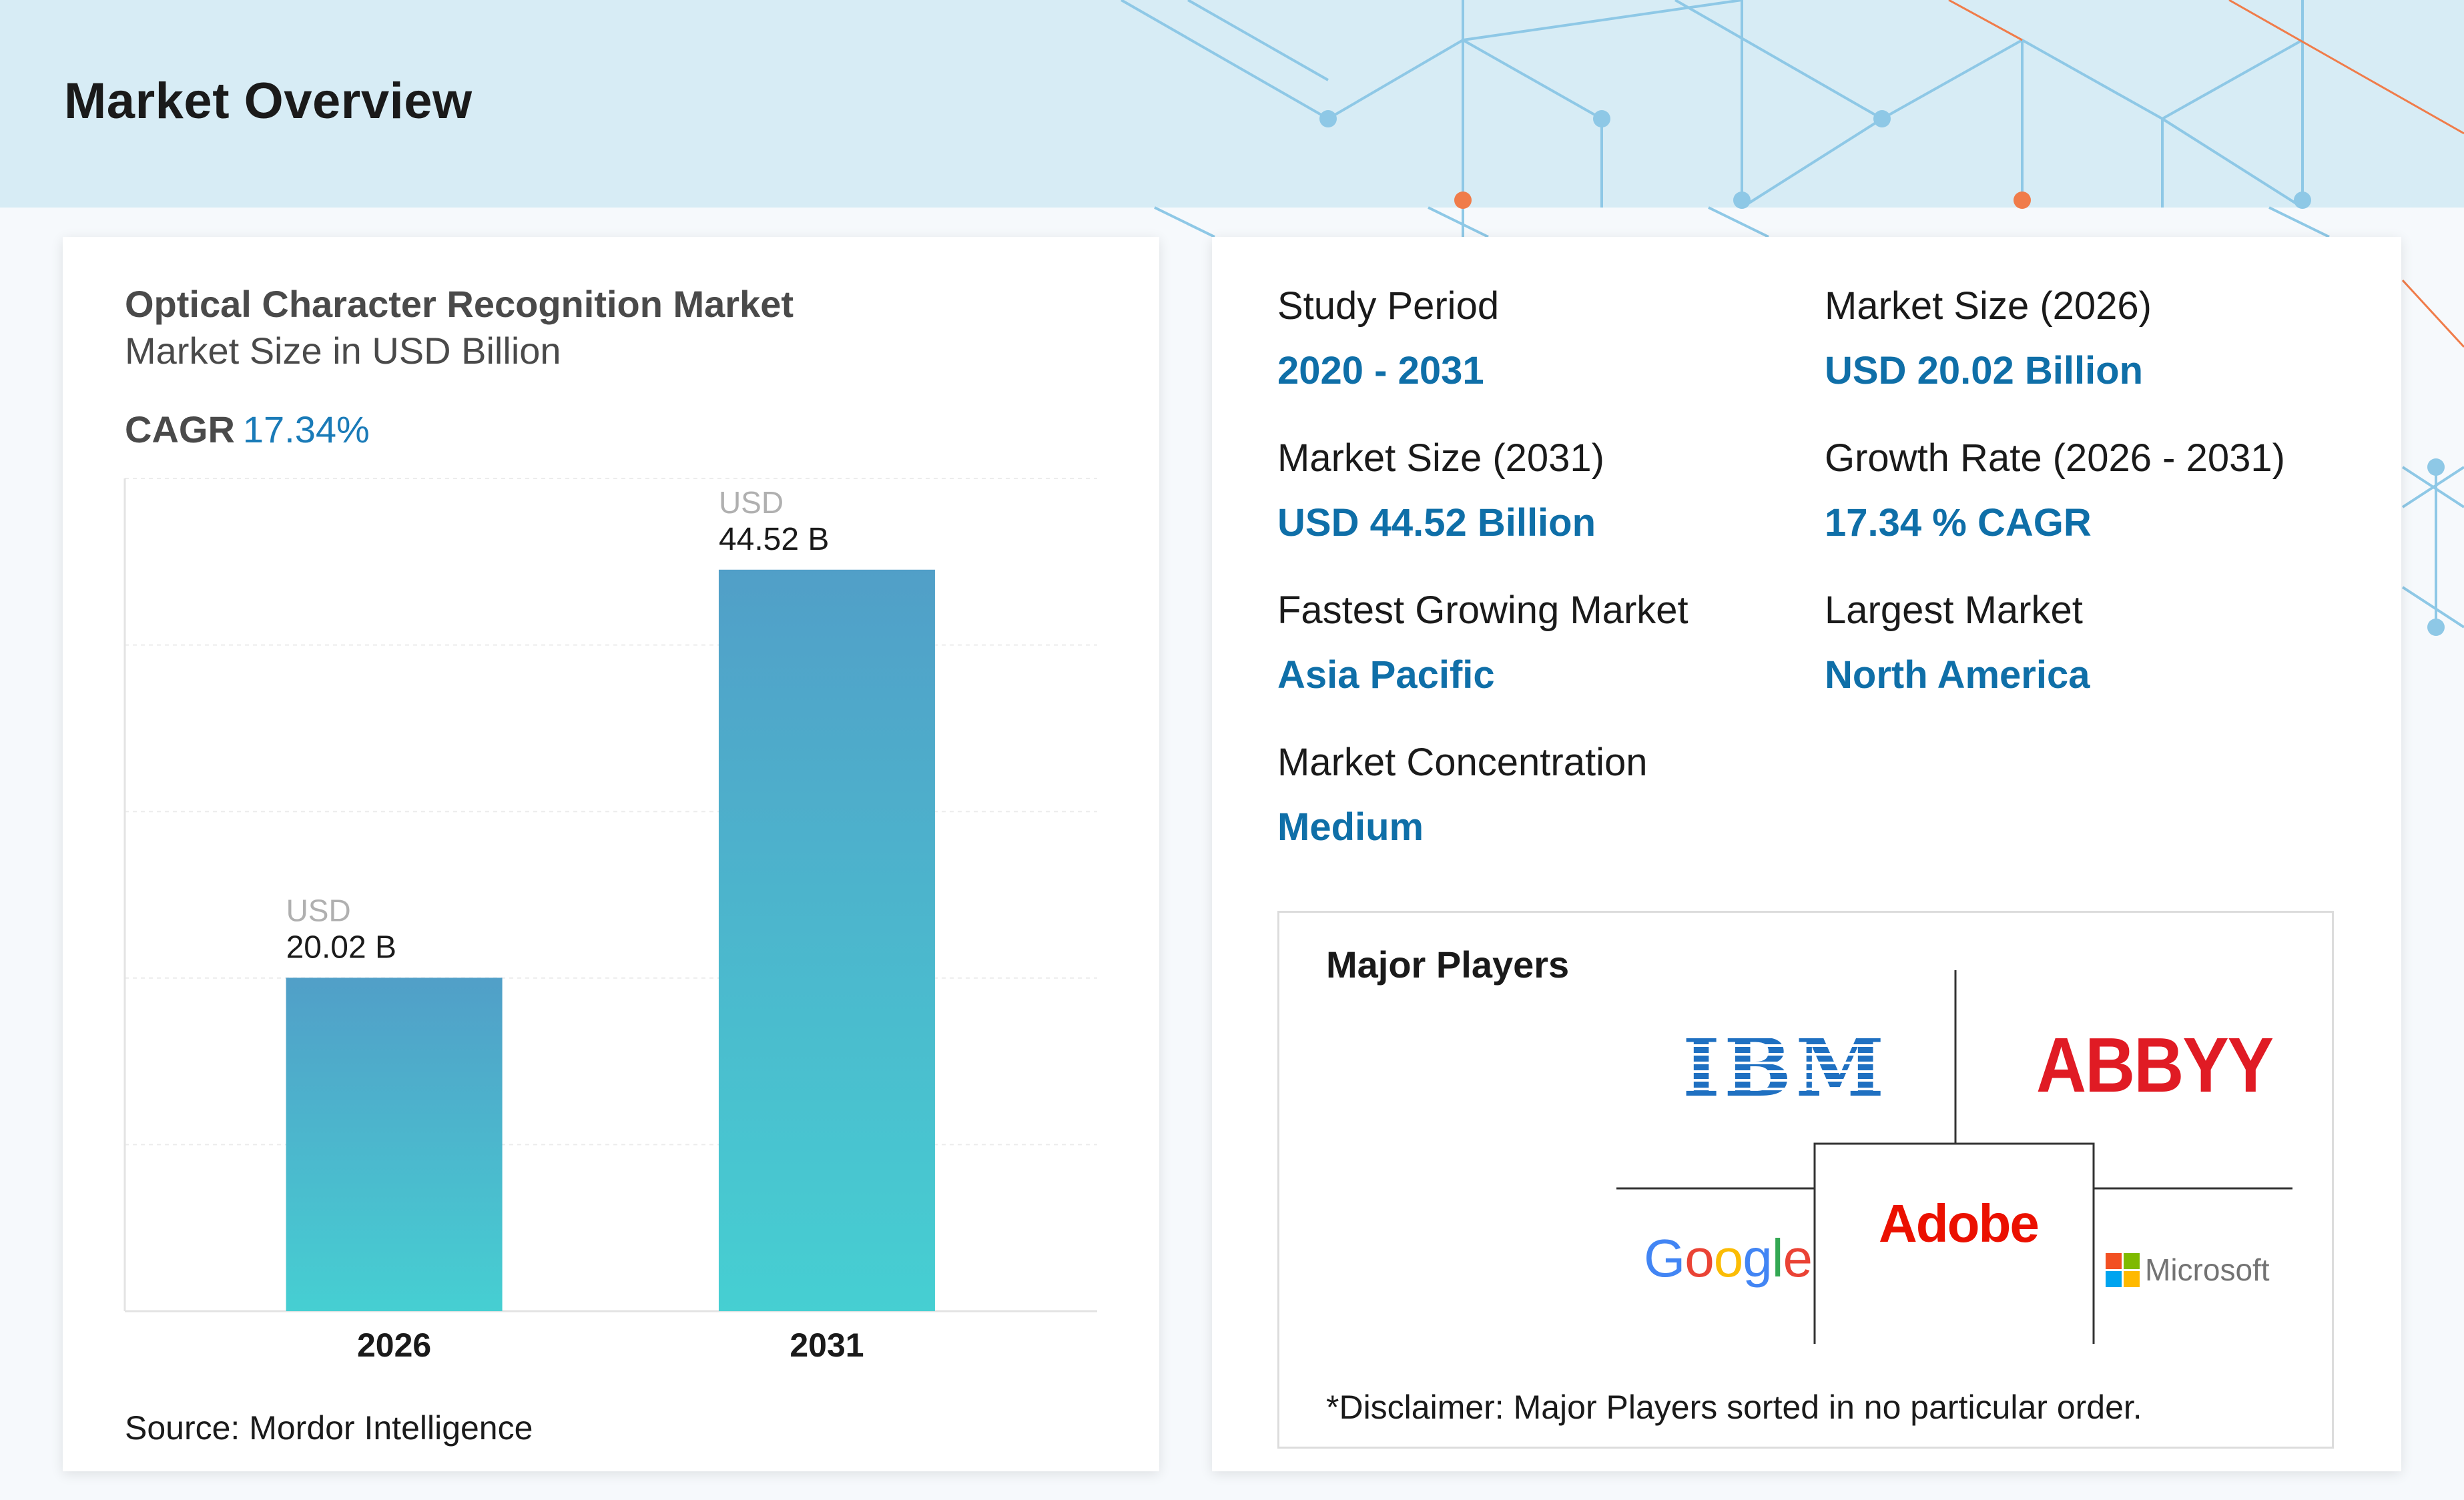 This screenshot has height=1500, width=2464. I want to click on stat-market-size-2026: Market Size (2026) USD 20.02 Billion, so click(1989, 338).